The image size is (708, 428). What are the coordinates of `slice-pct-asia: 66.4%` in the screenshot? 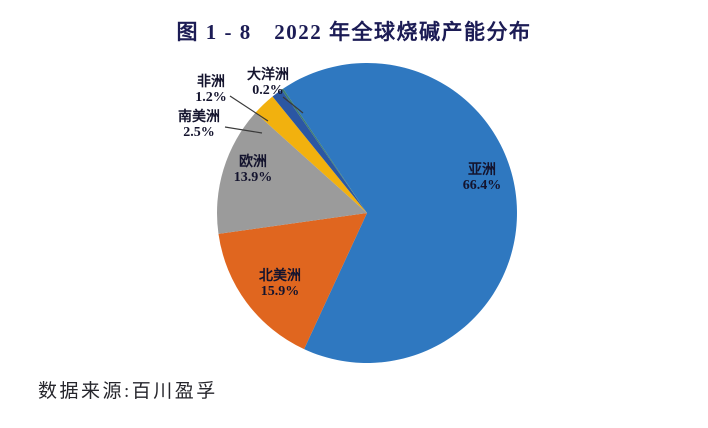 It's located at (482, 185).